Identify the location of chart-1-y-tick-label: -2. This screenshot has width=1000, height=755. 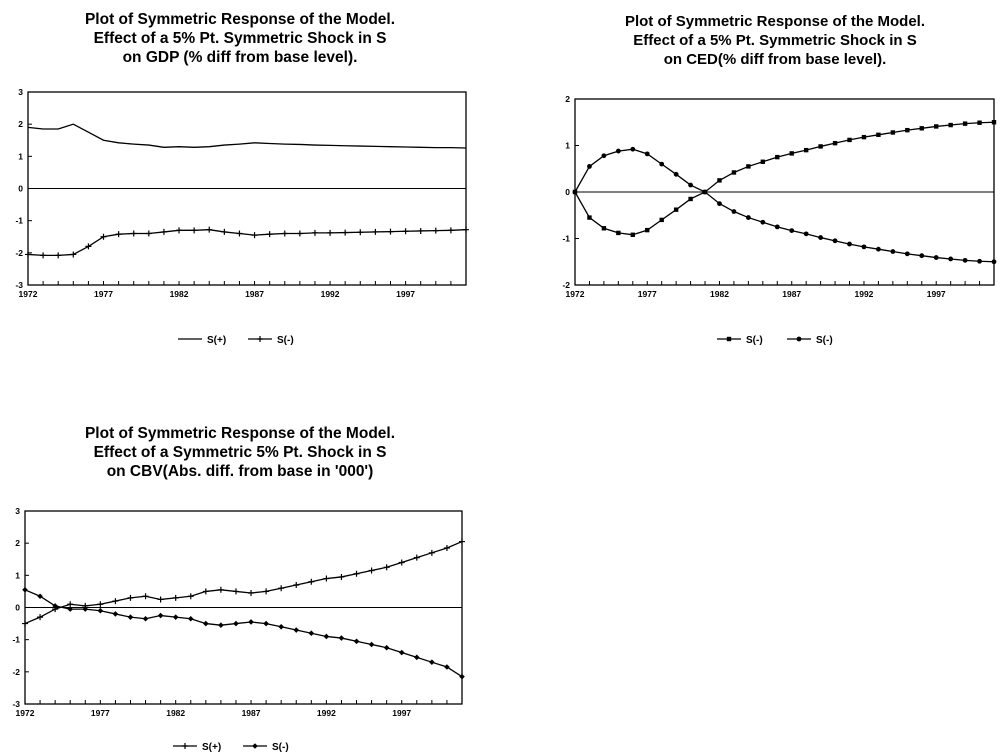
(19, 253).